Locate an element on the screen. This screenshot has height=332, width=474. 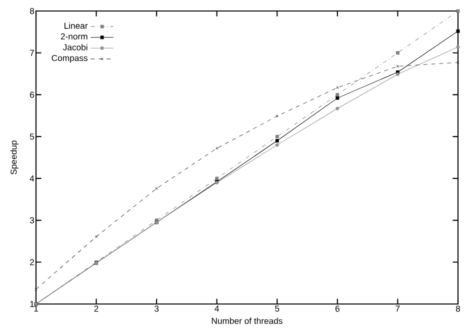
legend-label: Jacobi is located at coordinates (75, 47).